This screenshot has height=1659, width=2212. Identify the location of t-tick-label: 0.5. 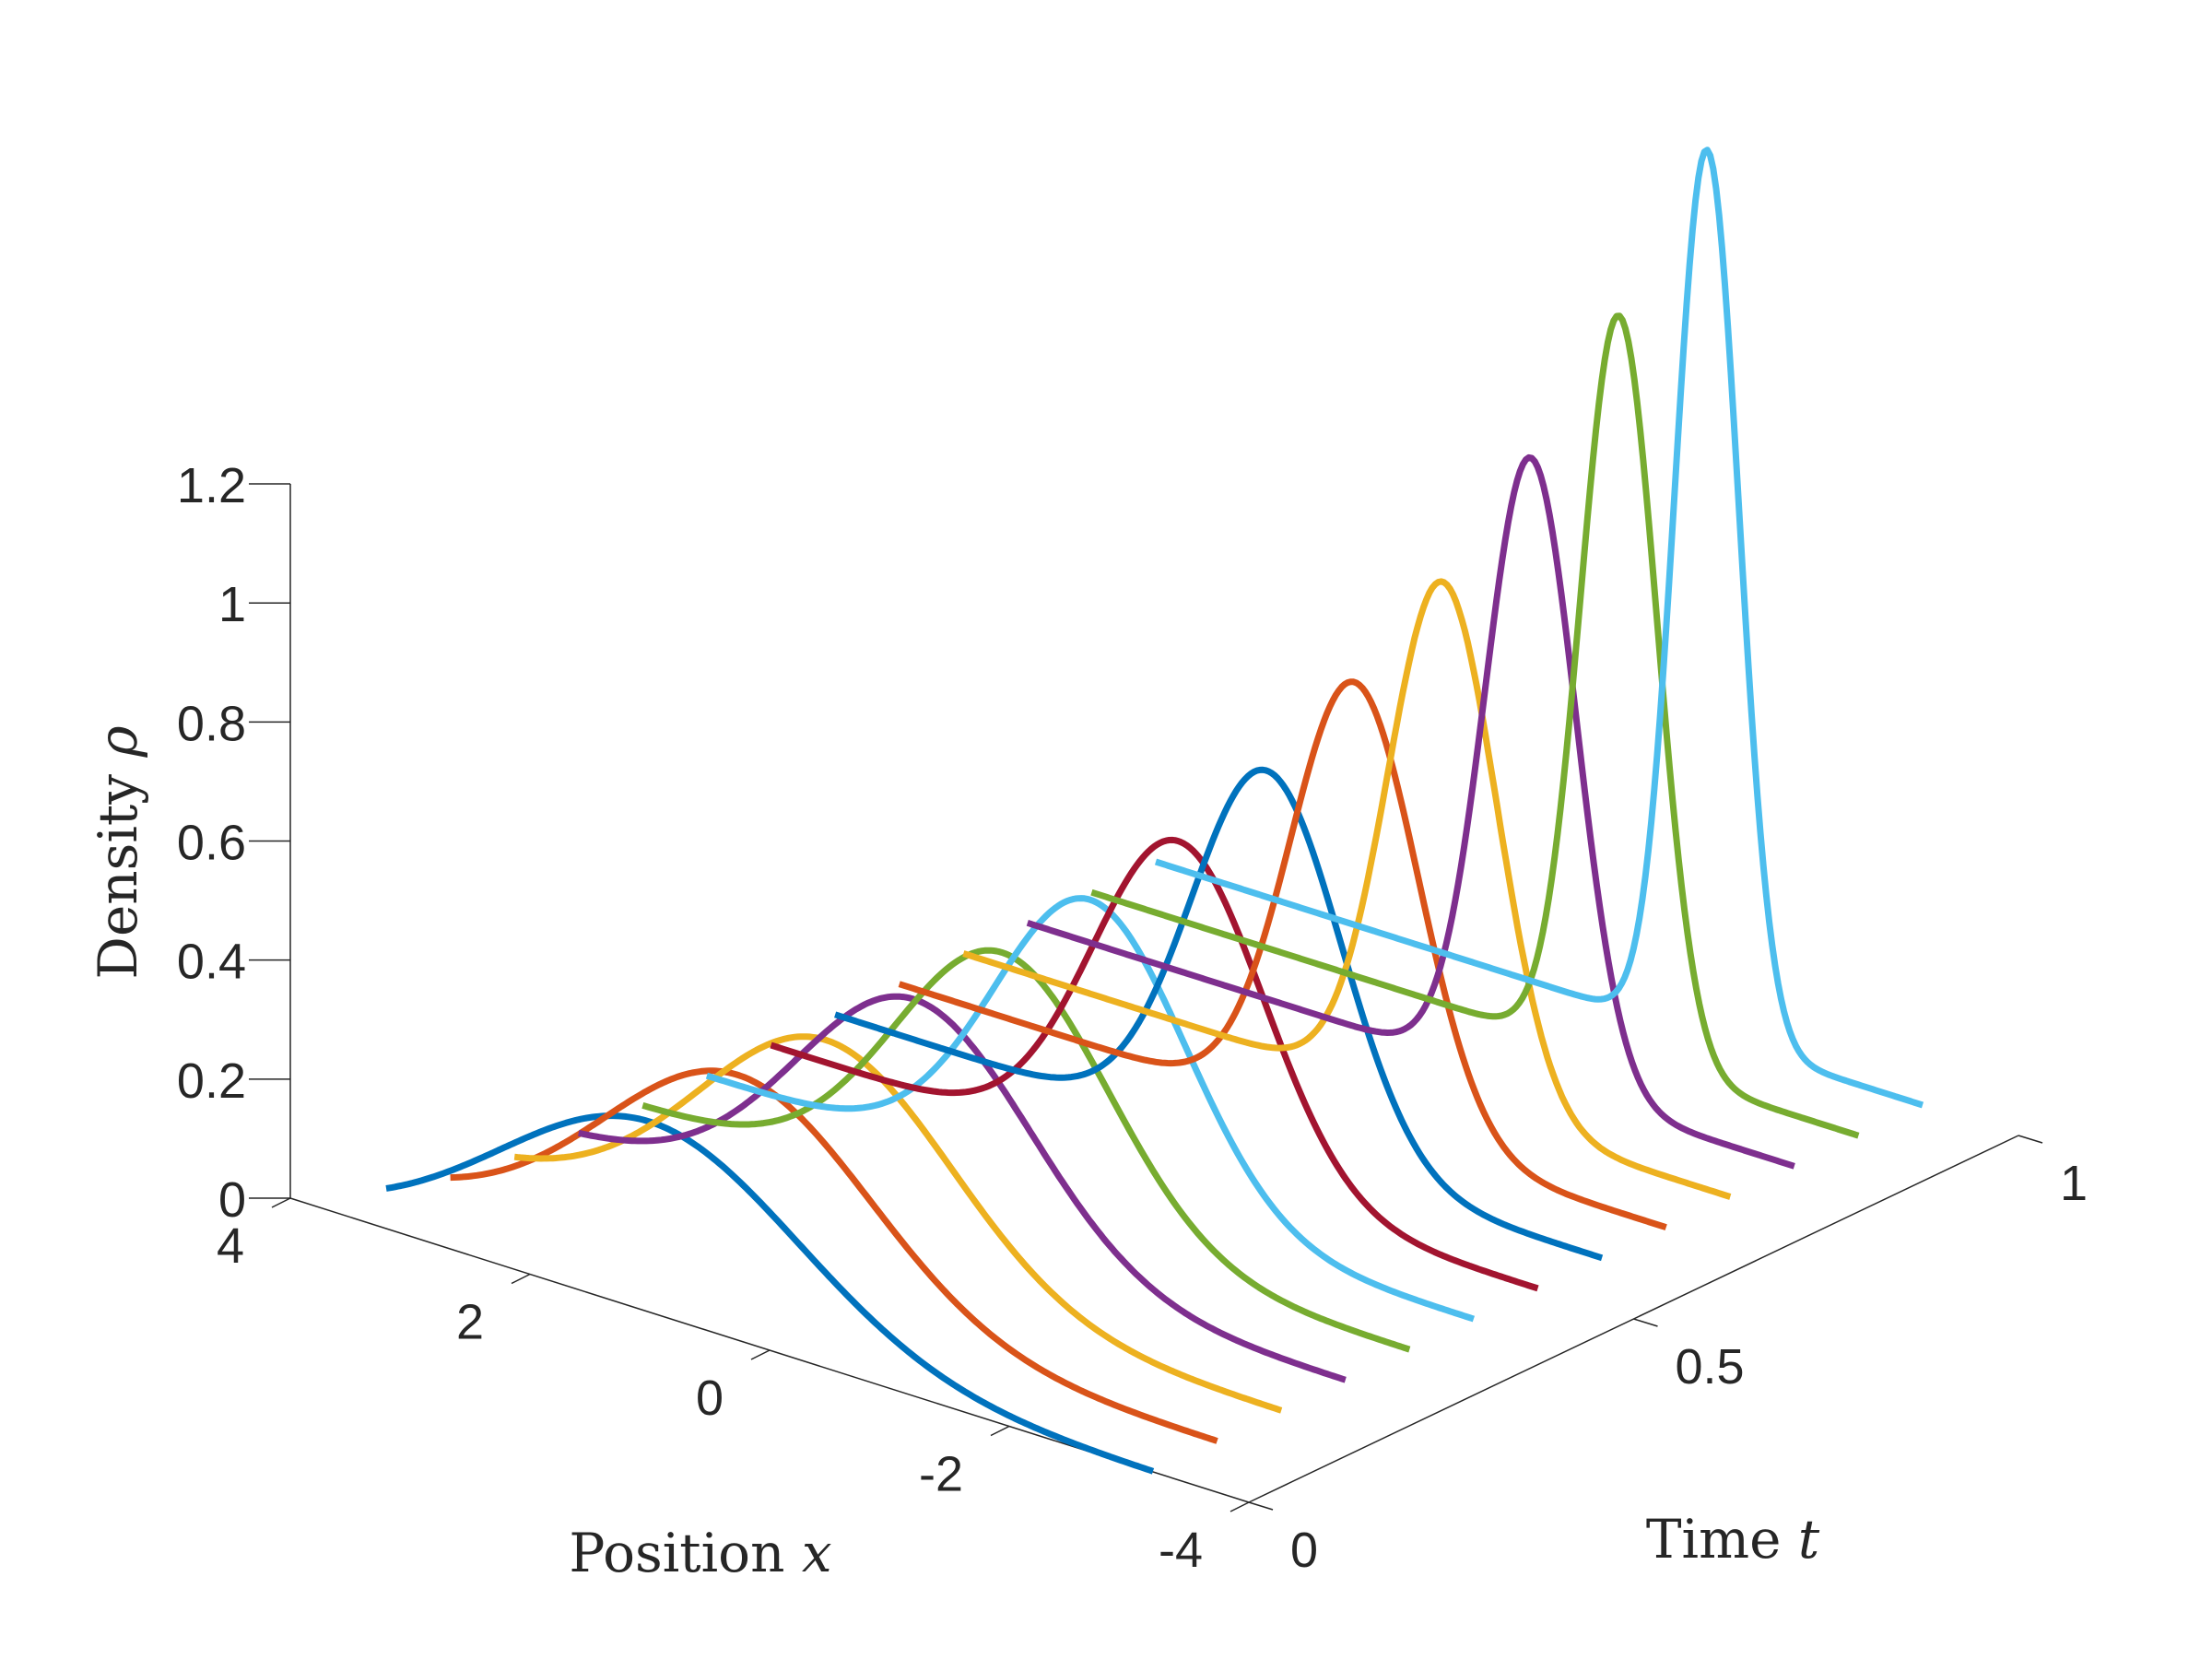
(1710, 1366).